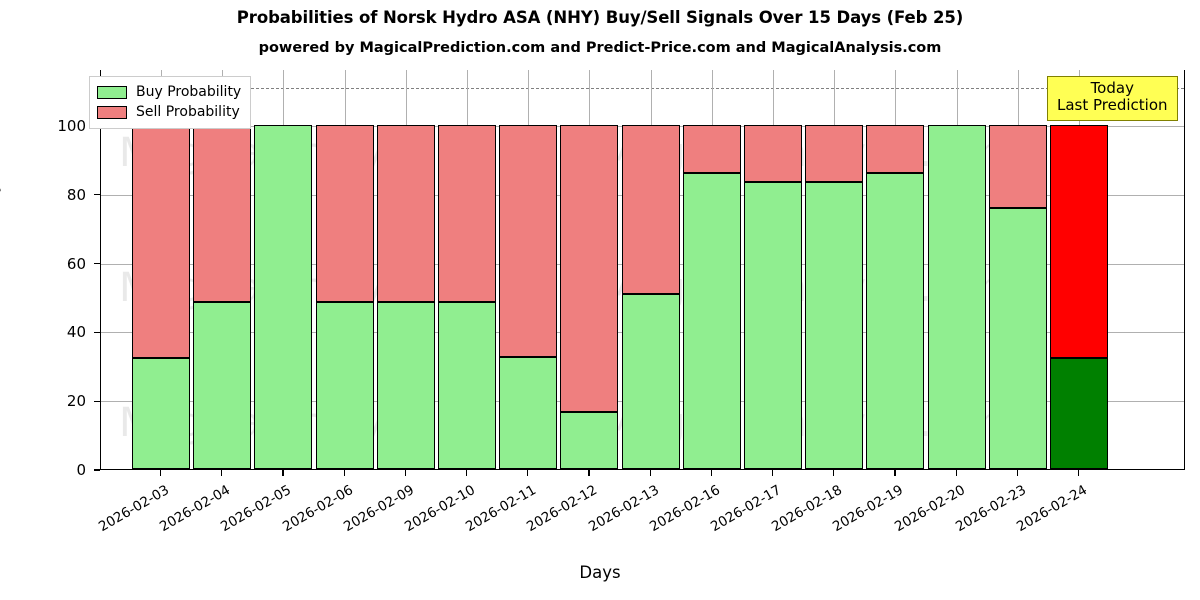 This screenshot has height=600, width=1200. I want to click on today-annotation: Today Last Prediction, so click(1112, 98).